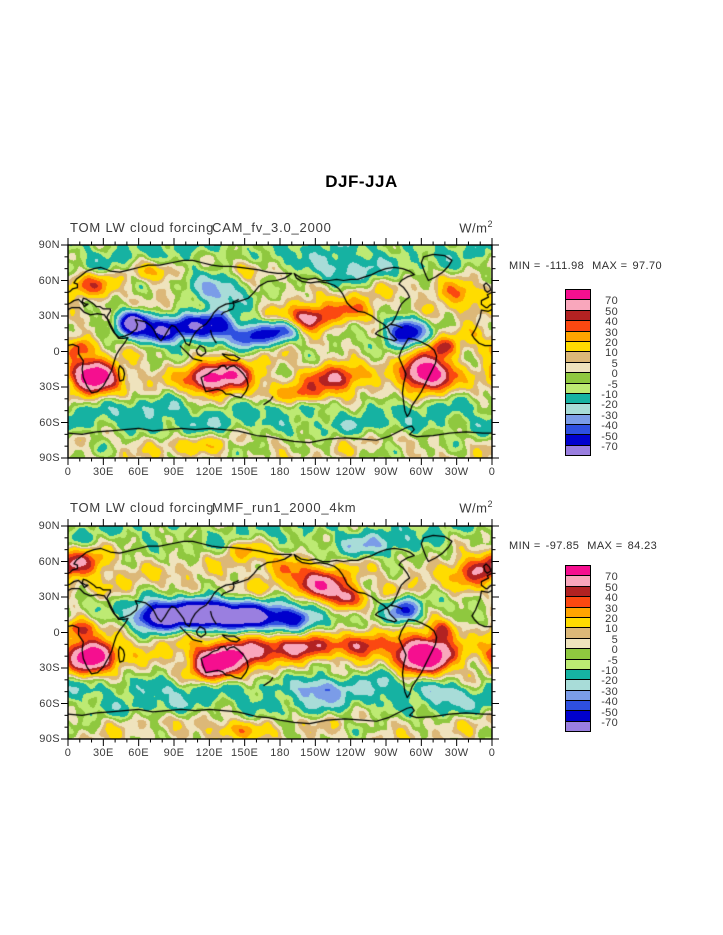 This screenshot has height=935, width=723. What do you see at coordinates (642, 546) in the screenshot?
I see `max-value: 84.23` at bounding box center [642, 546].